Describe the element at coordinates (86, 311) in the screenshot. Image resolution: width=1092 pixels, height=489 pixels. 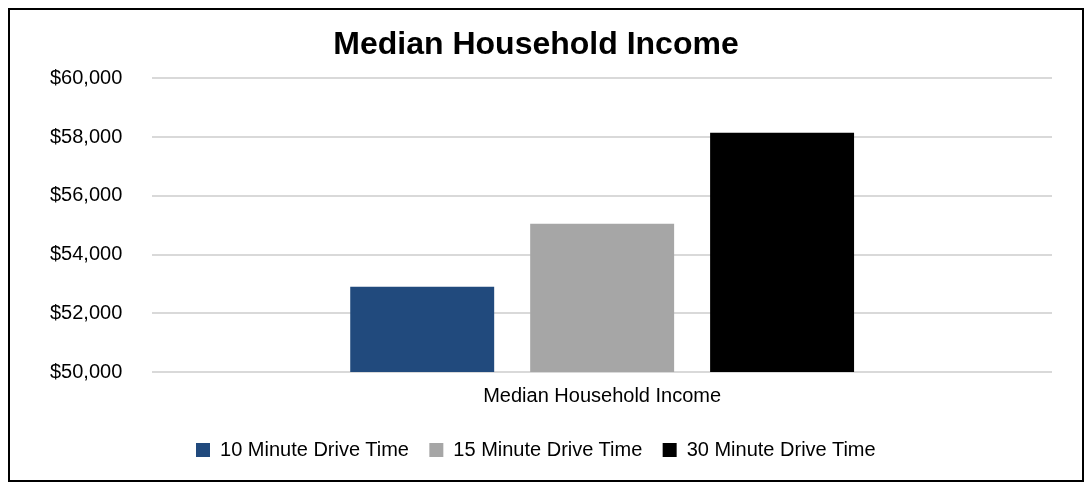
I see `y-tick-label: $52,000` at that location.